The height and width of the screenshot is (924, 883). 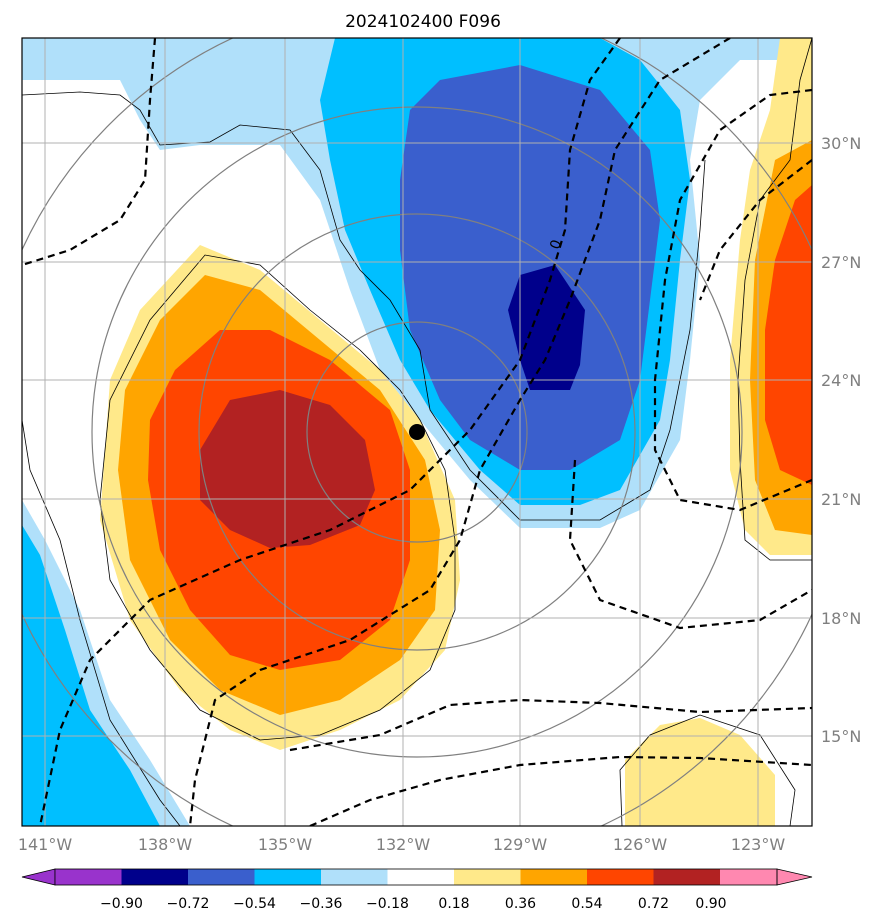 What do you see at coordinates (321, 904) in the screenshot?
I see `colorbar-tick-label: −0.36` at bounding box center [321, 904].